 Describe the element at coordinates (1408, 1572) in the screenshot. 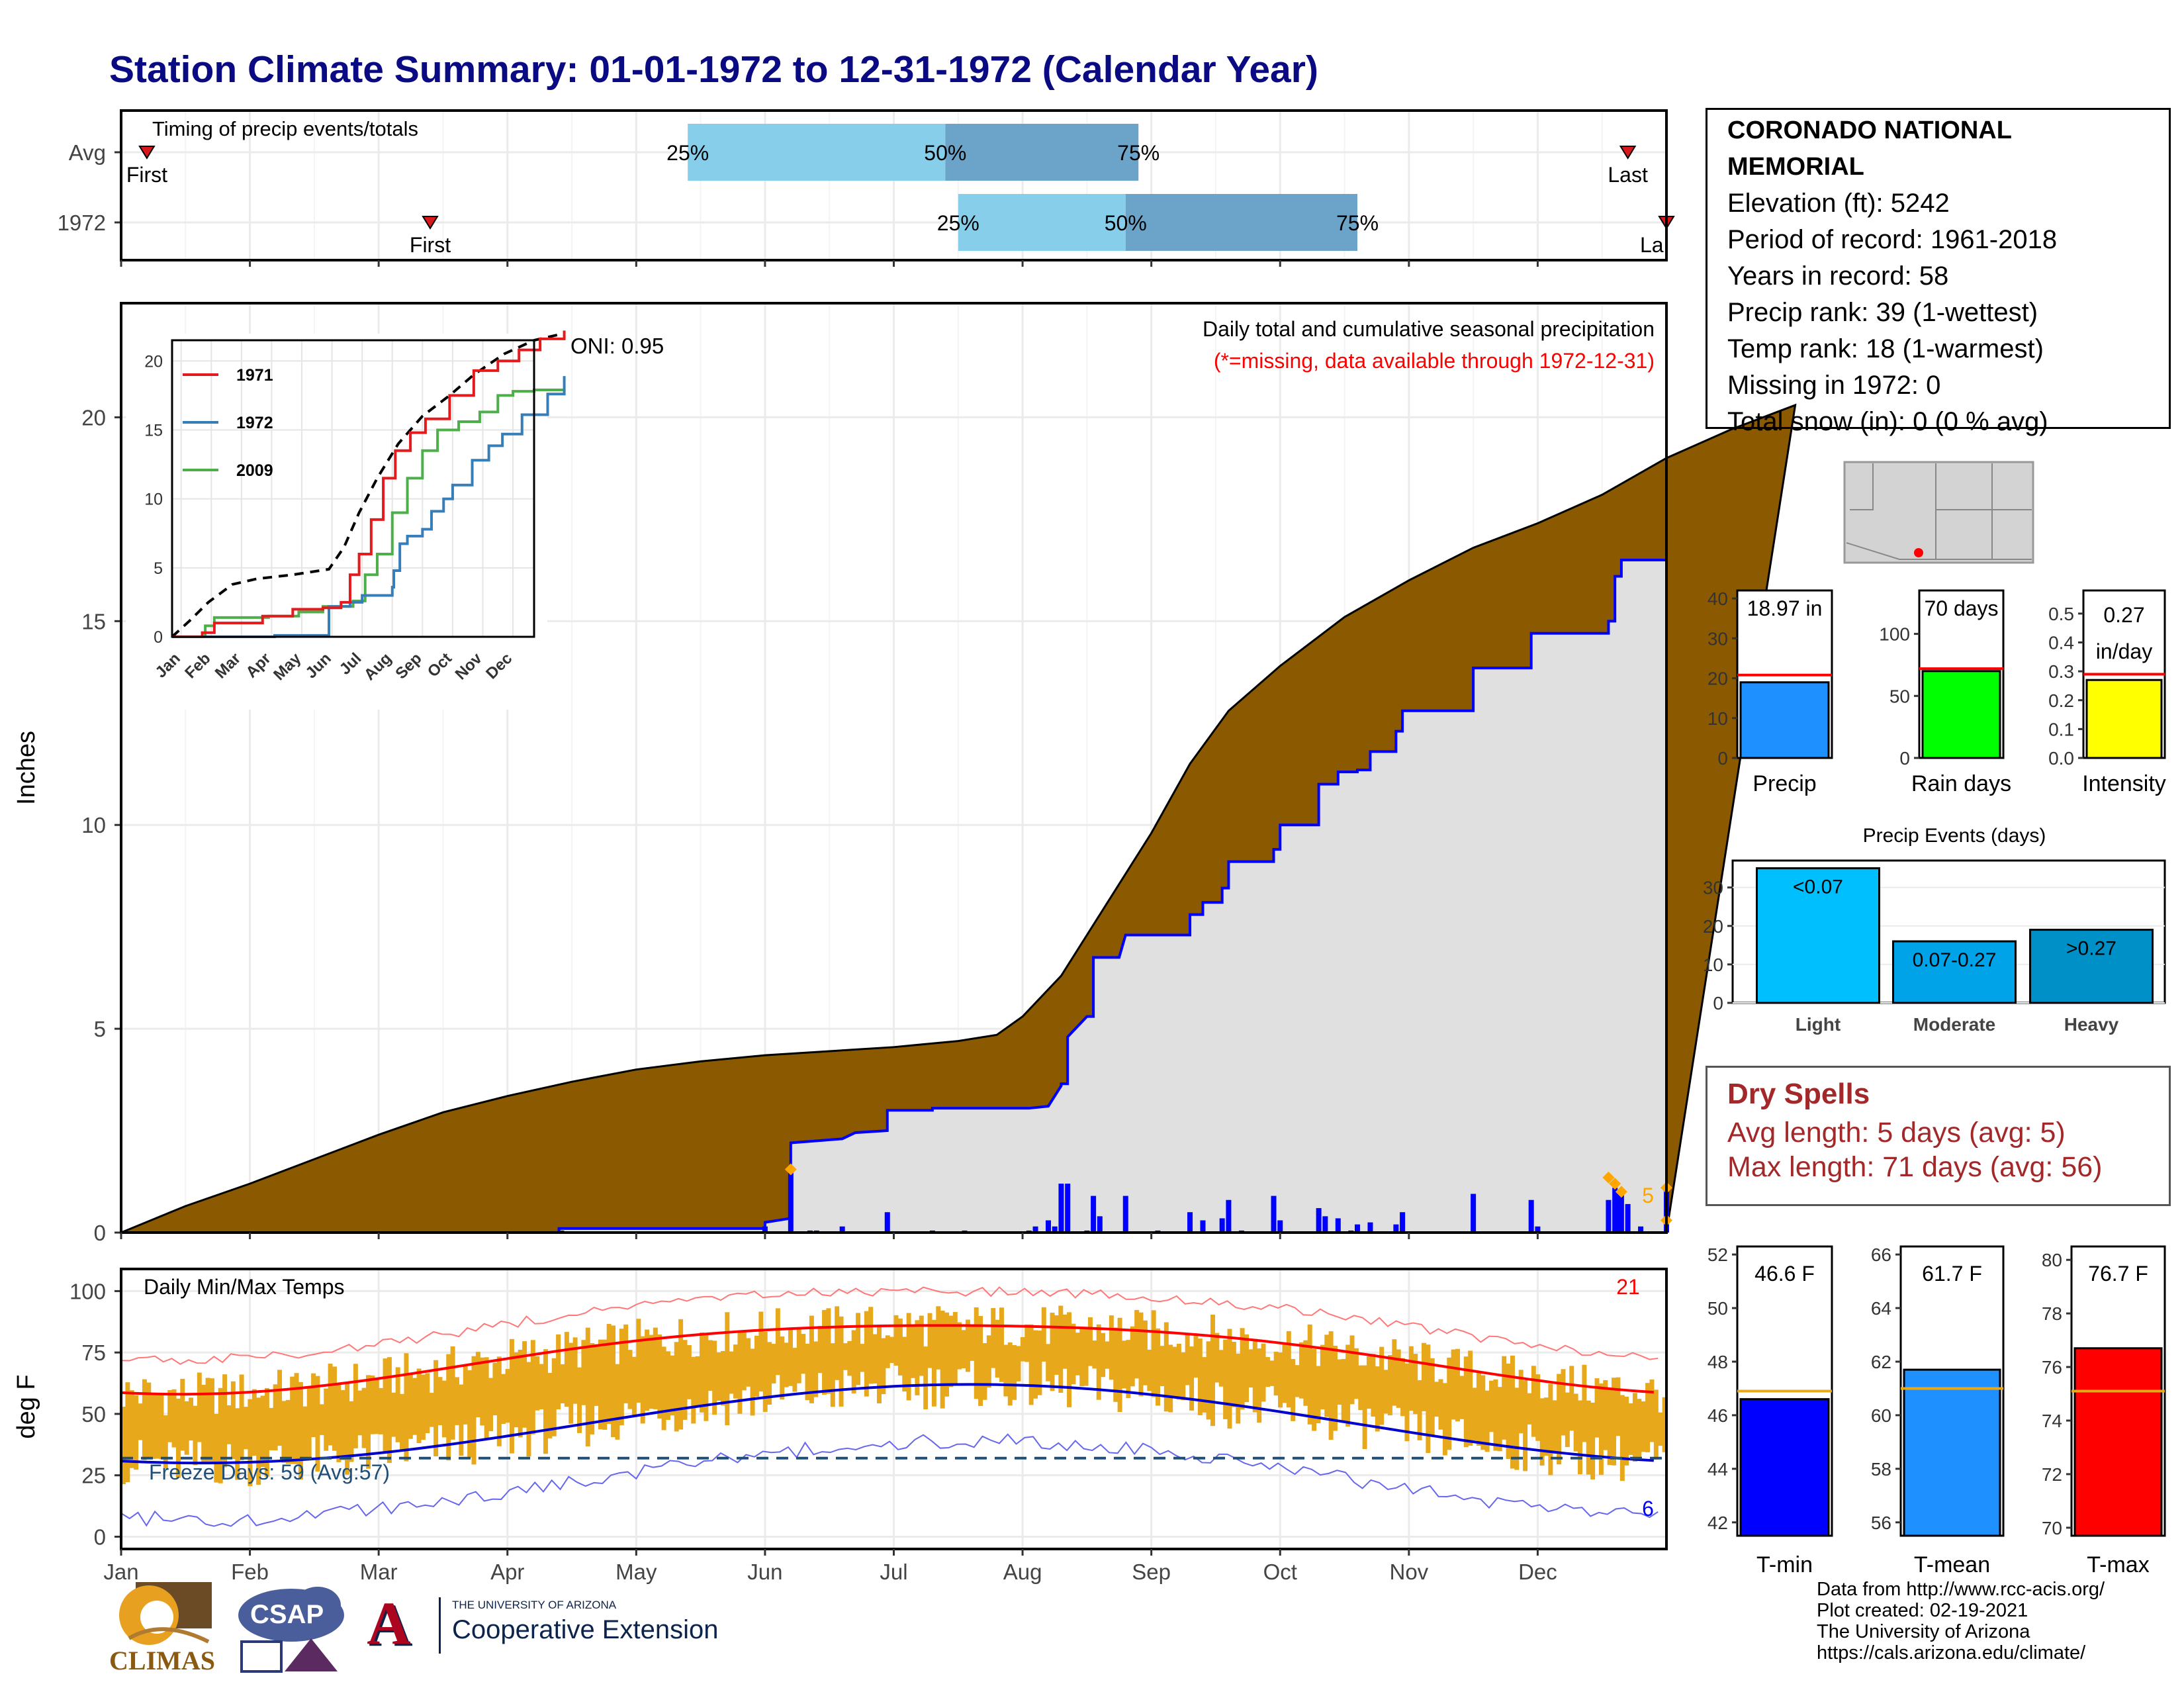

I see `month-label: Nov` at that location.